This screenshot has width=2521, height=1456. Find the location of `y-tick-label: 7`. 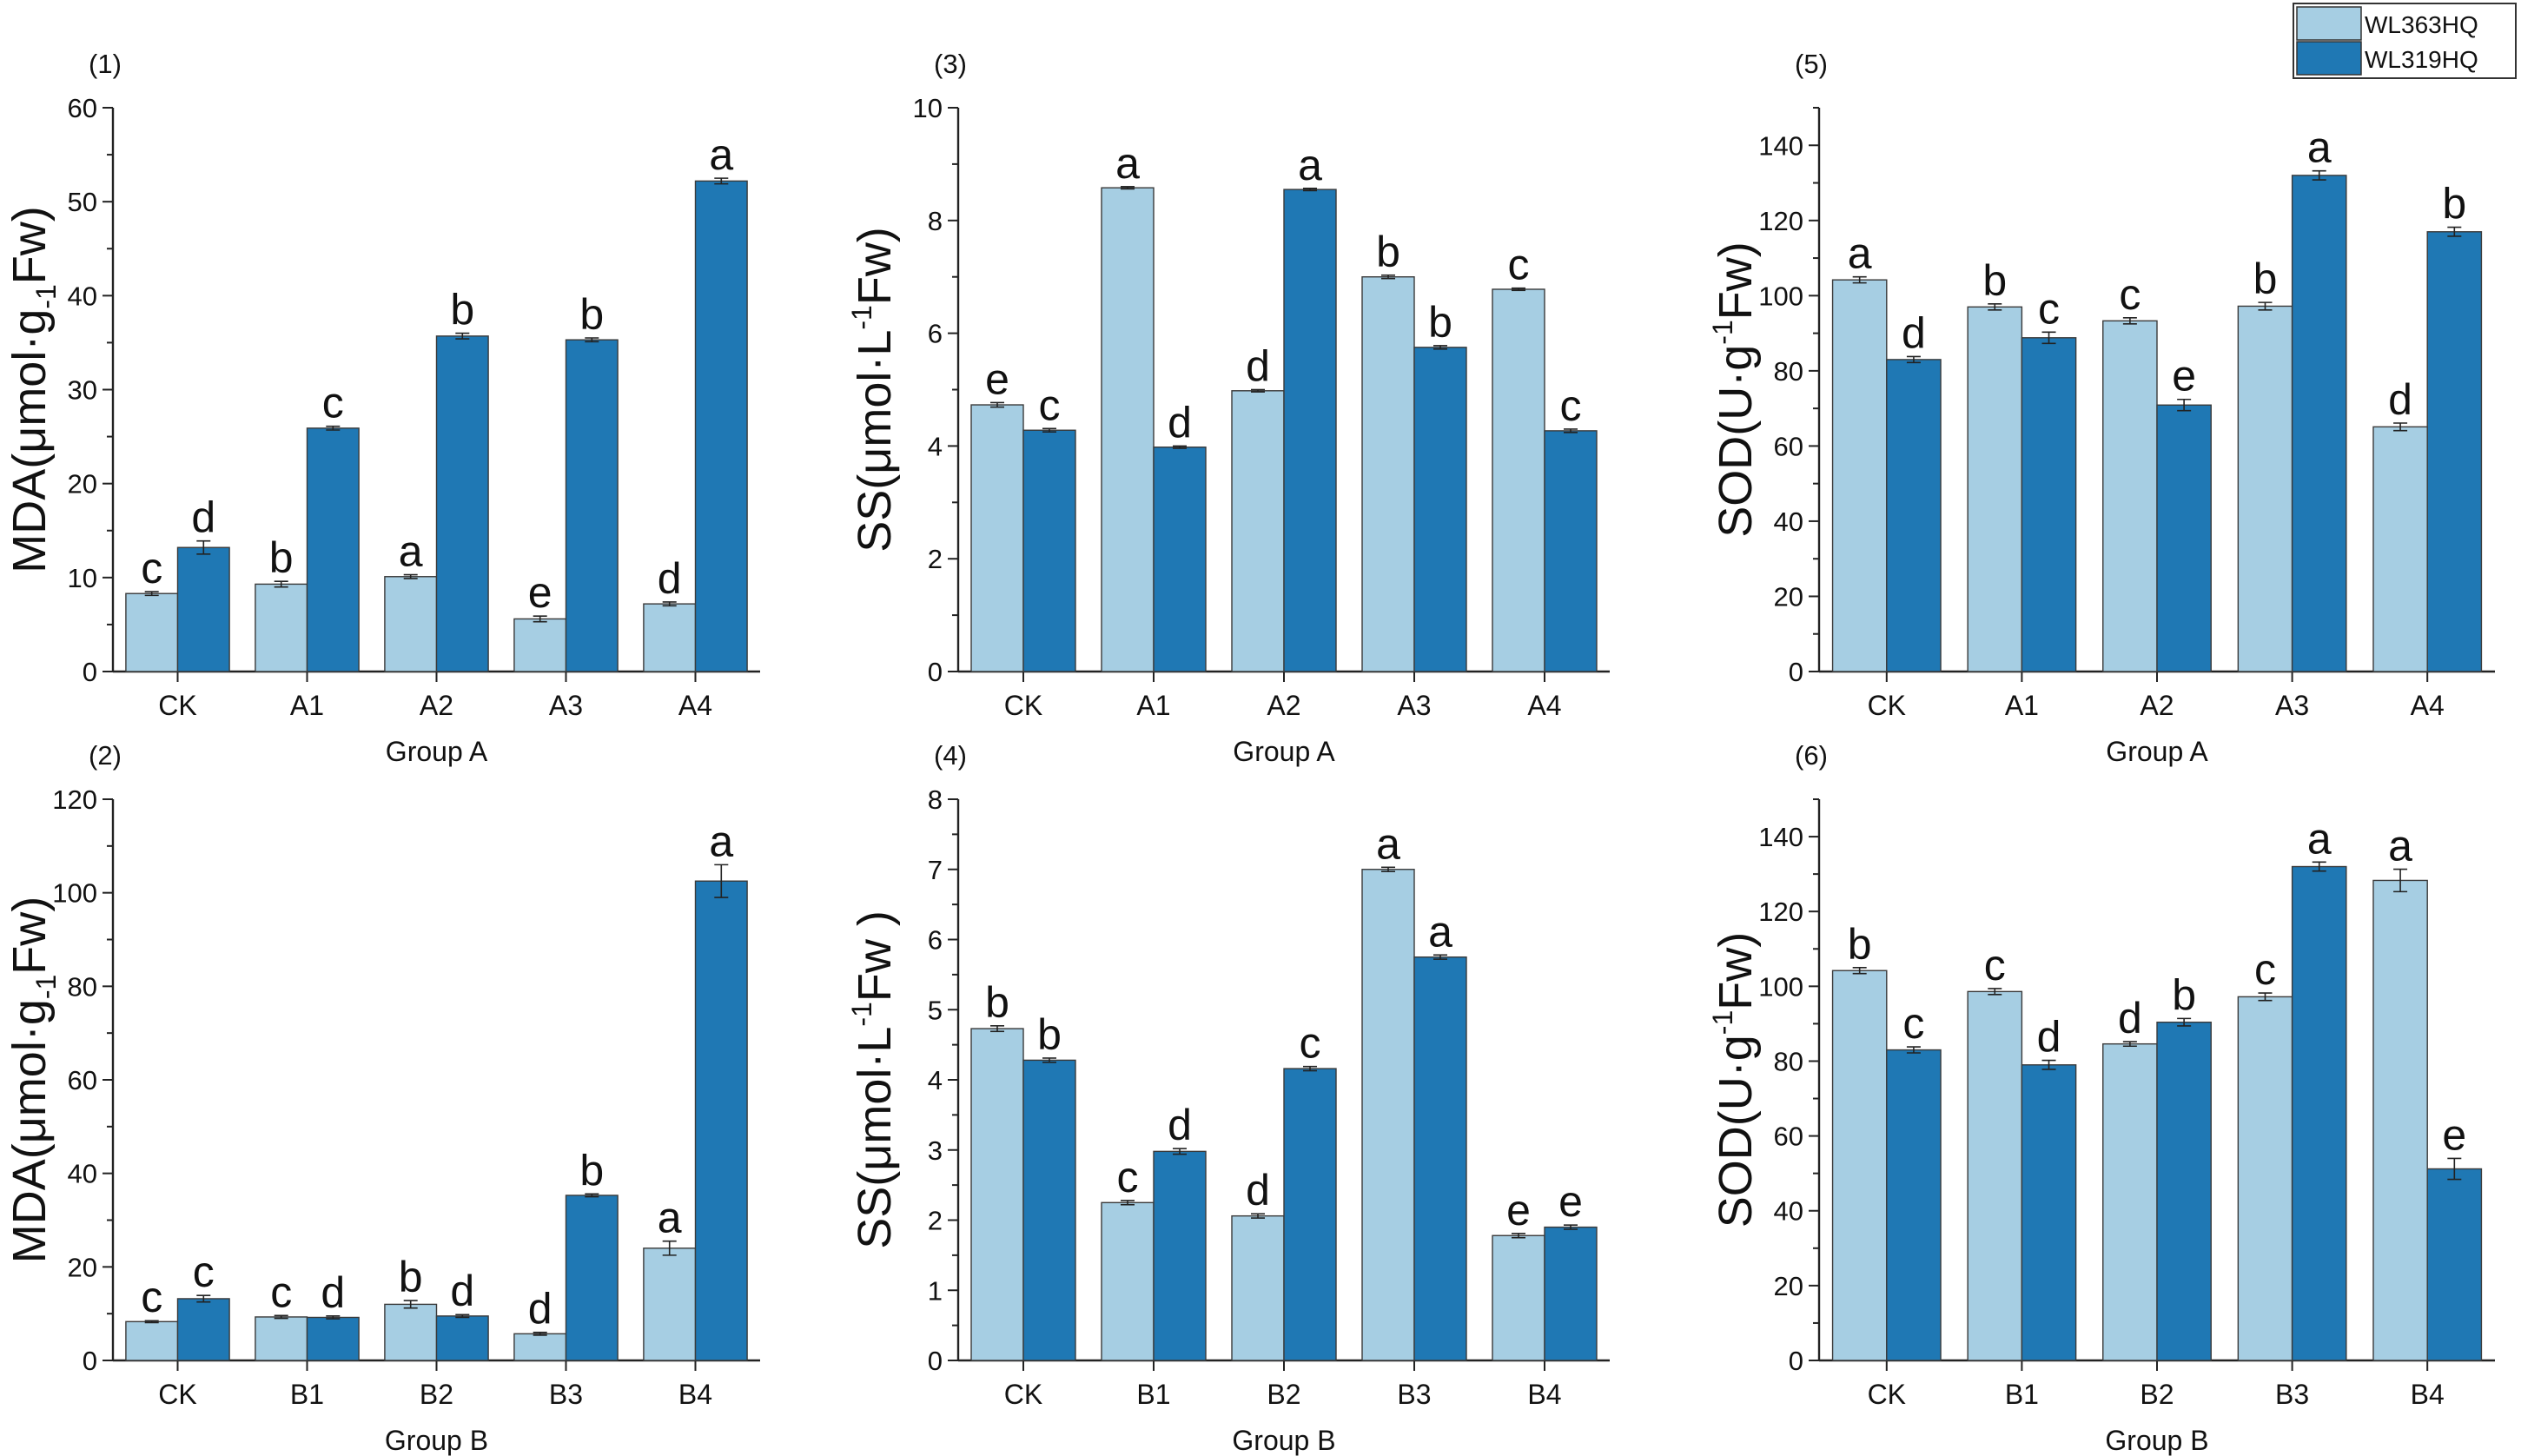

y-tick-label: 7 is located at coordinates (936, 870).